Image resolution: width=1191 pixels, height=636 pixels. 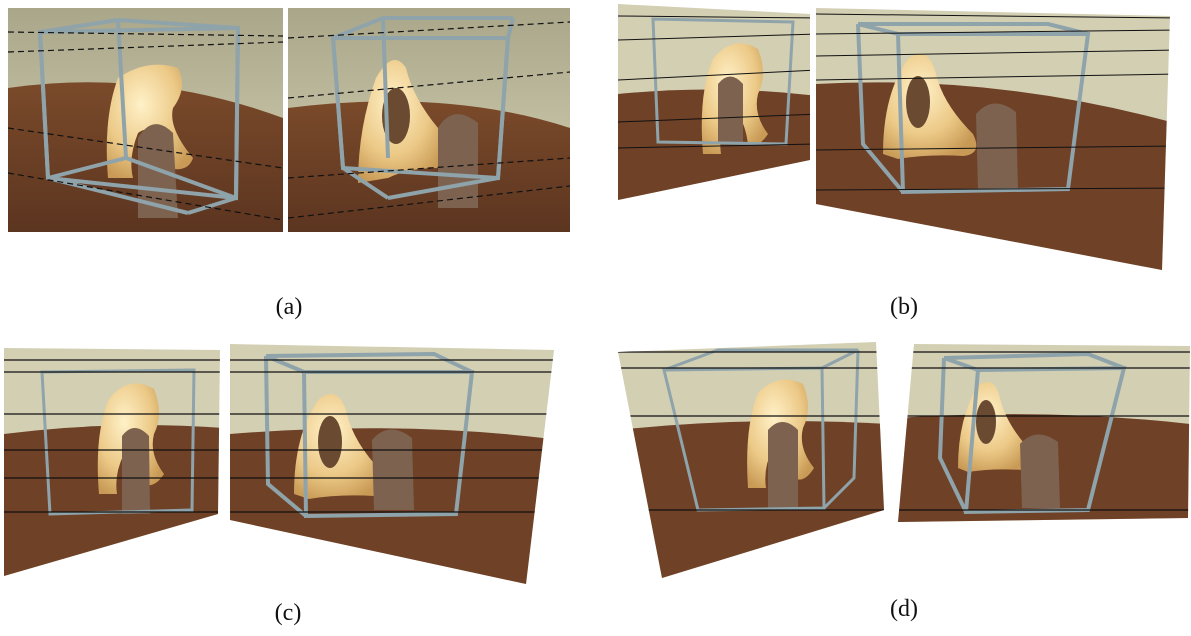 What do you see at coordinates (289, 307) in the screenshot?
I see `caption-a: (a)` at bounding box center [289, 307].